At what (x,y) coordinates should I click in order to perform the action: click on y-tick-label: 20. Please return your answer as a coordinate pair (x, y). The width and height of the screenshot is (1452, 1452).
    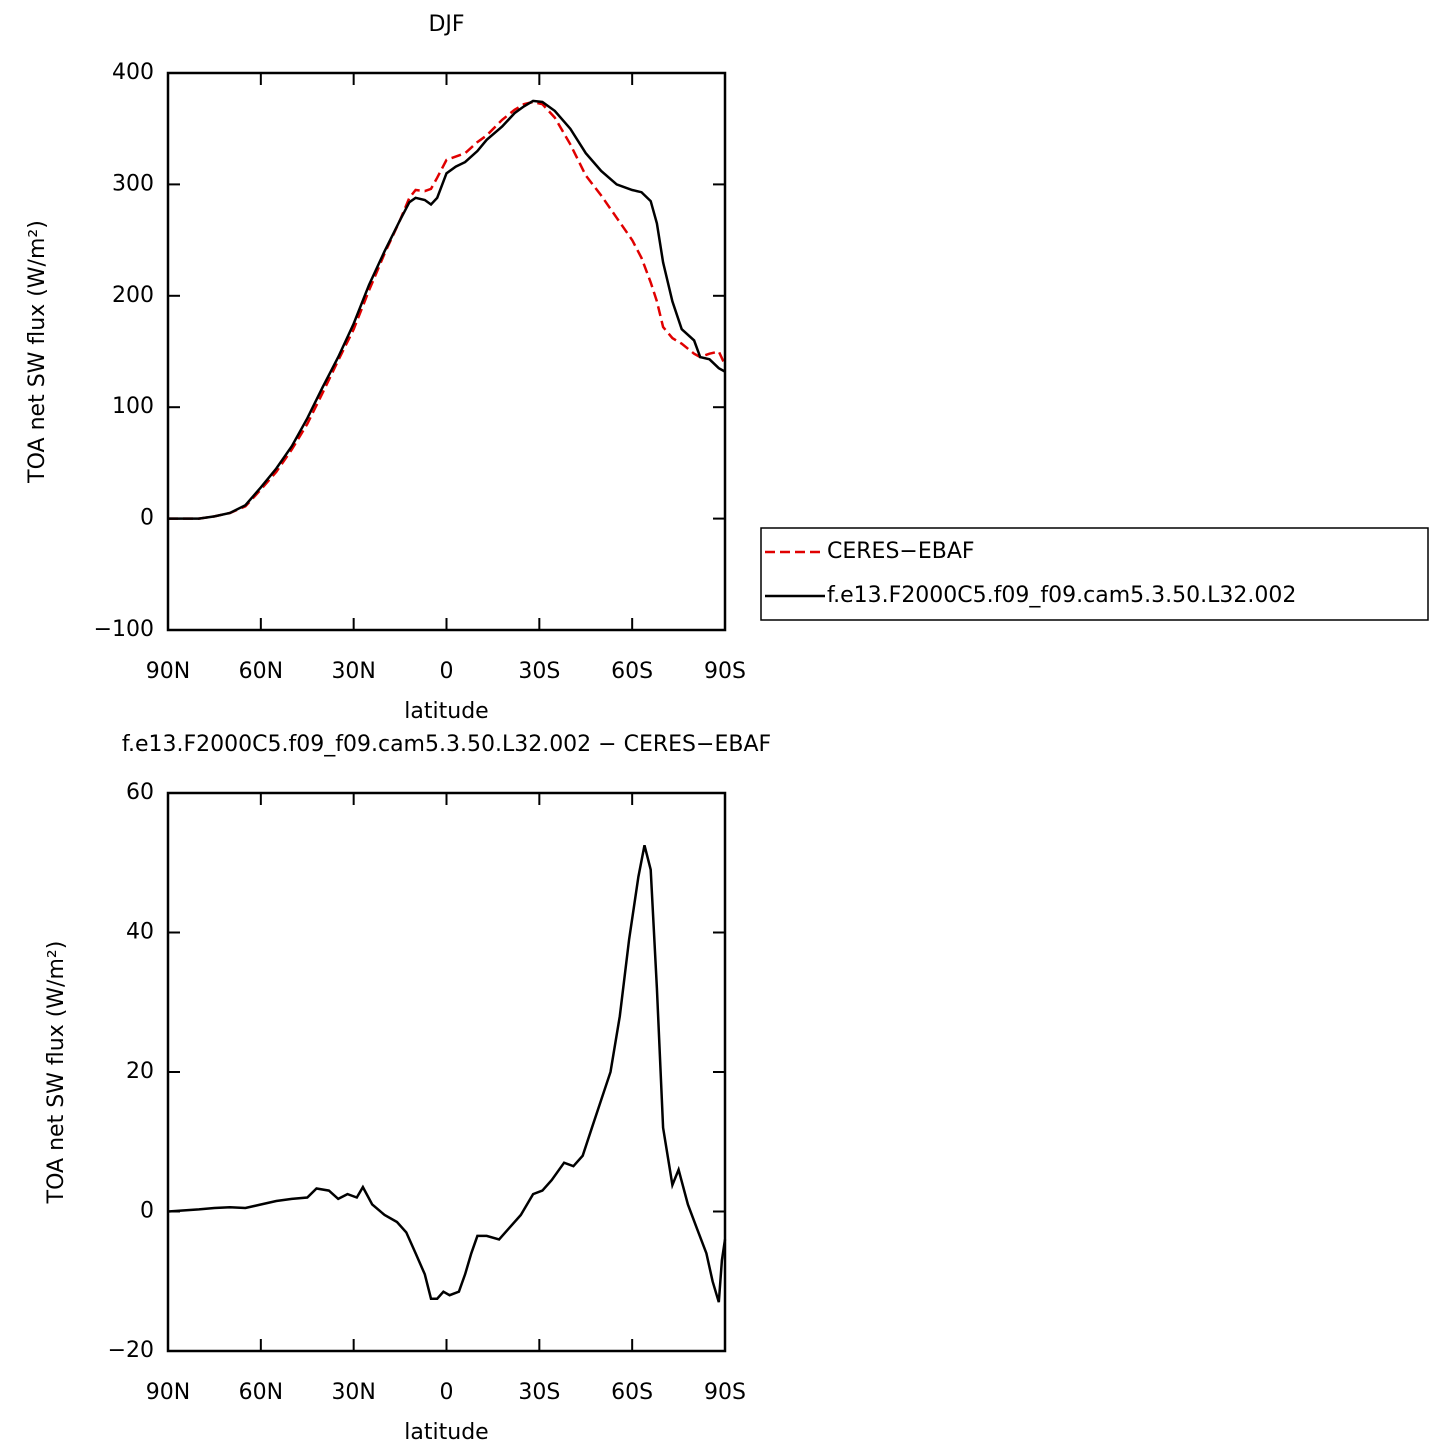
    Looking at the image, I should click on (140, 1071).